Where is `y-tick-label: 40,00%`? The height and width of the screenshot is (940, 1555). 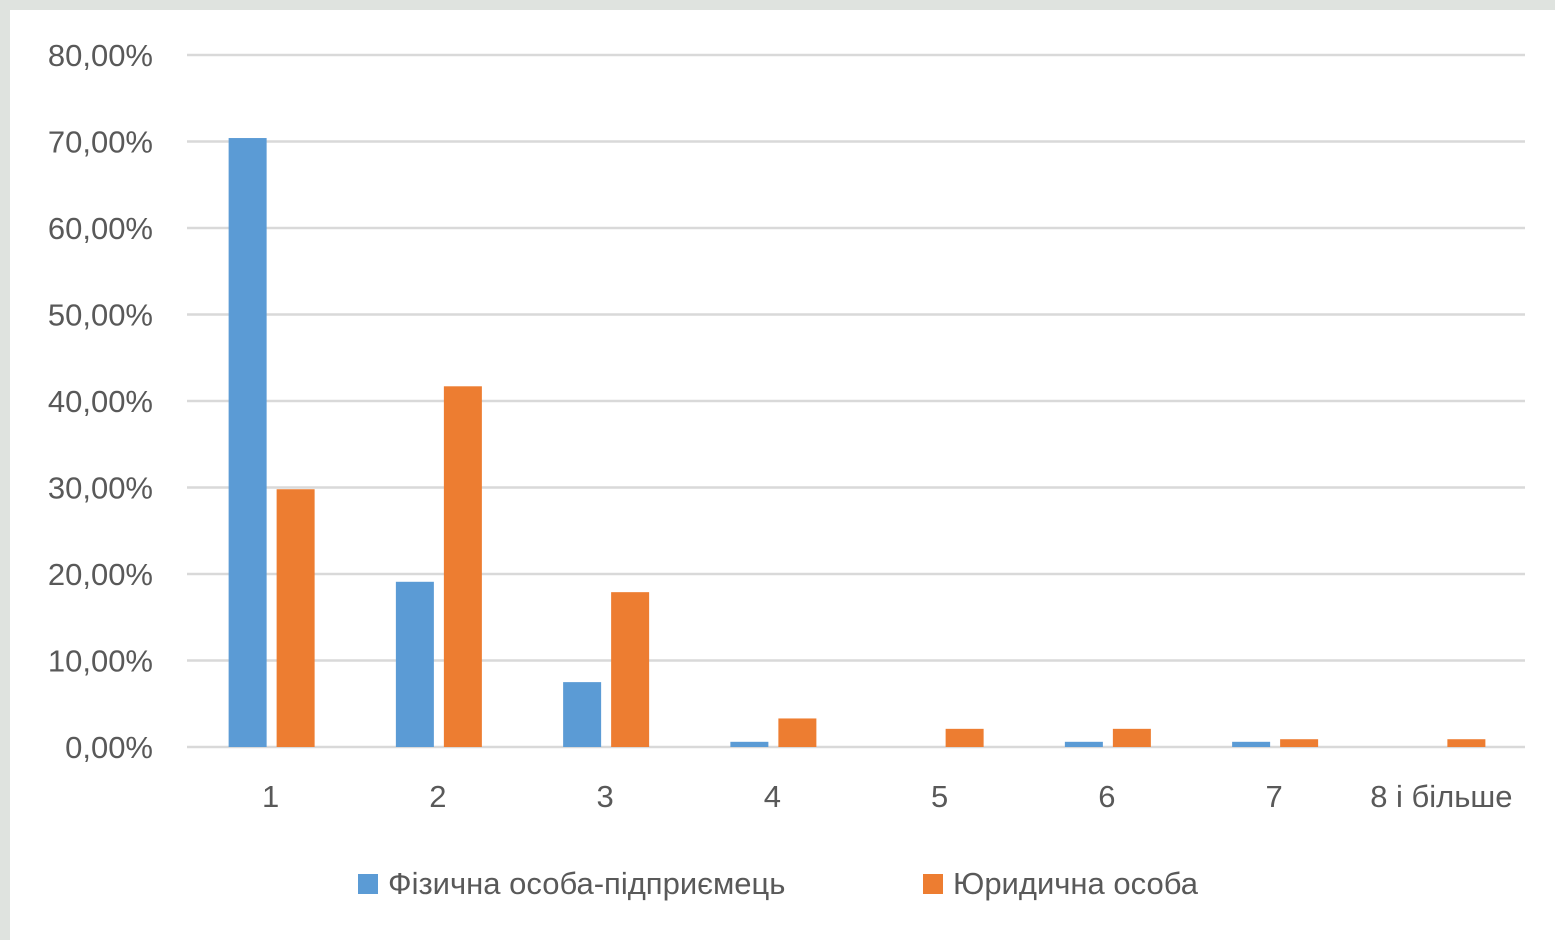 y-tick-label: 40,00% is located at coordinates (100, 401).